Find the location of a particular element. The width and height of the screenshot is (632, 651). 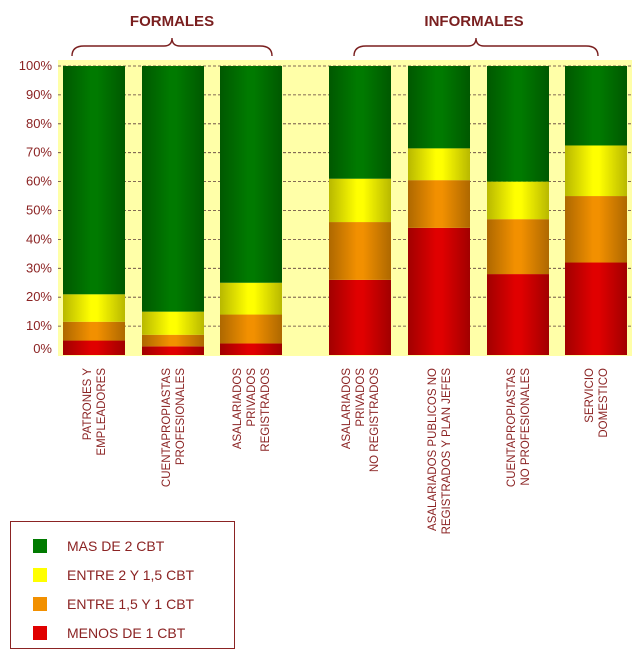

legend-label: MENOS DE 1 CBT is located at coordinates (126, 633).